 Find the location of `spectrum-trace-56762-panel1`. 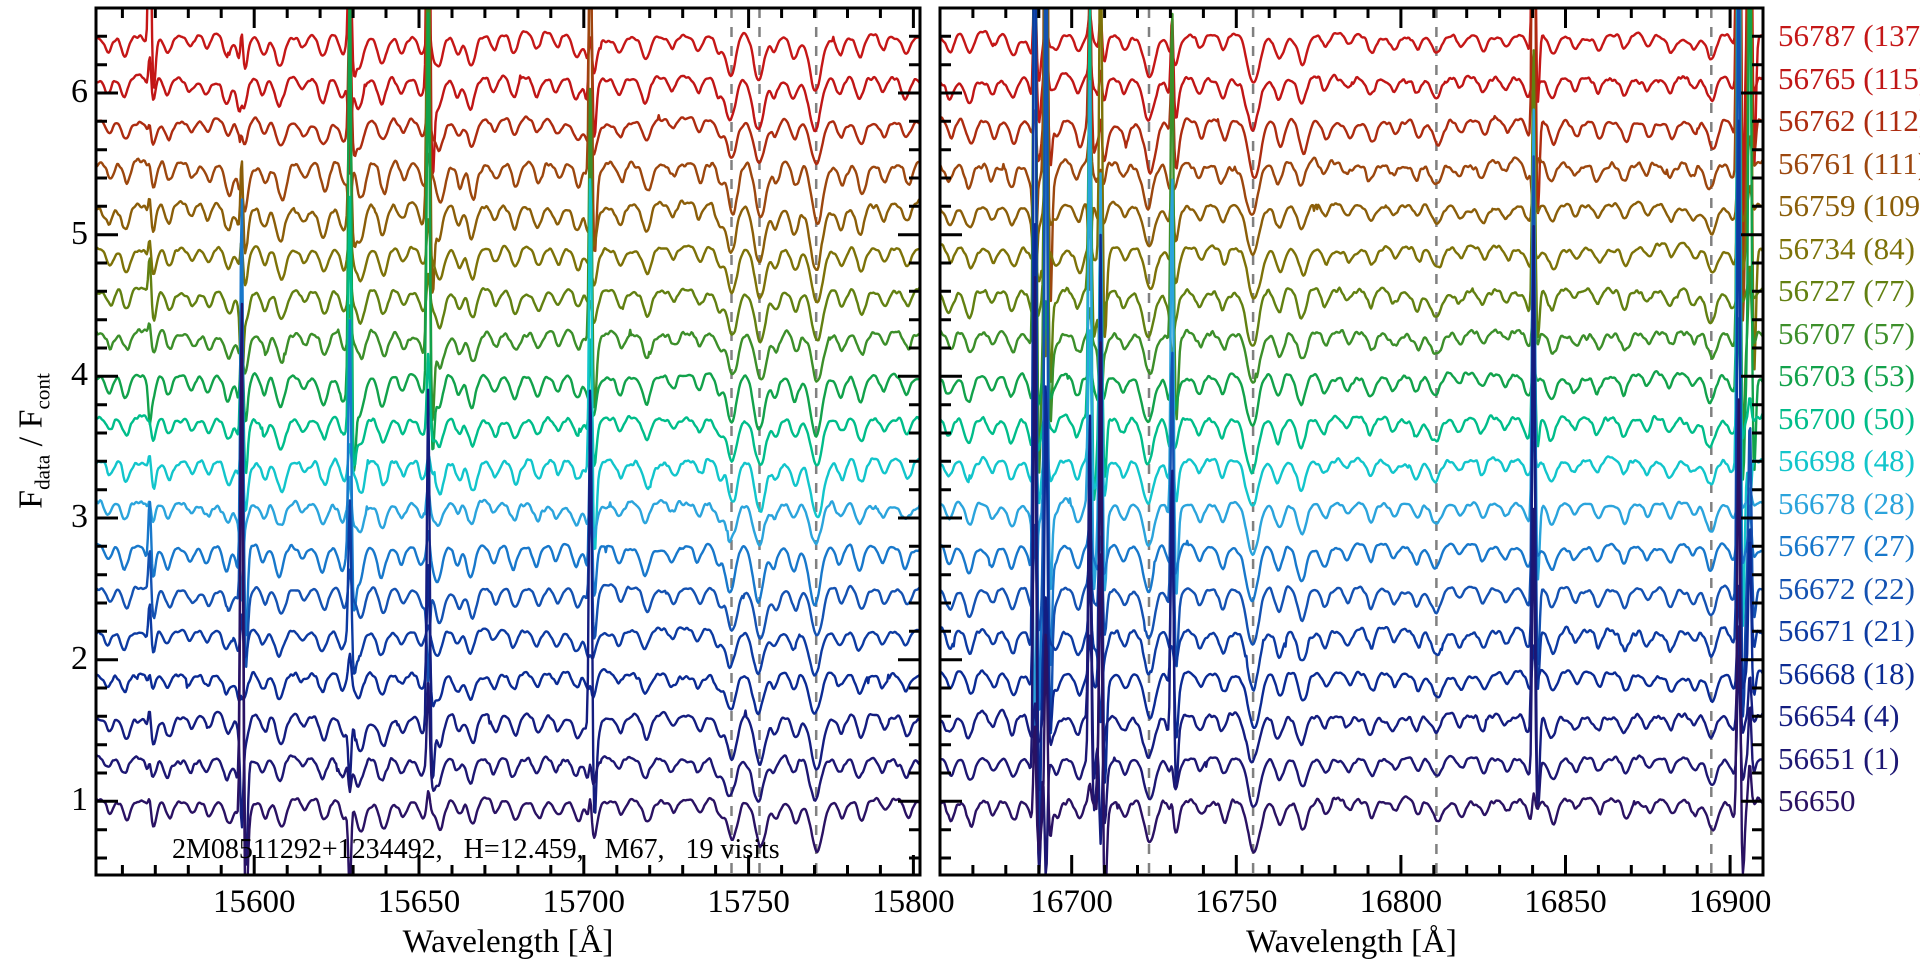

spectrum-trace-56762-panel1 is located at coordinates (1351, 152).